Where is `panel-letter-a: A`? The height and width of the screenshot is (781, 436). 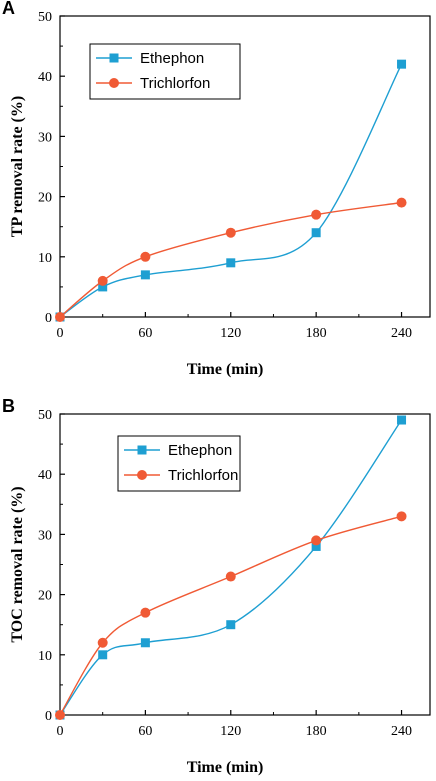 panel-letter-a: A is located at coordinates (8, 9).